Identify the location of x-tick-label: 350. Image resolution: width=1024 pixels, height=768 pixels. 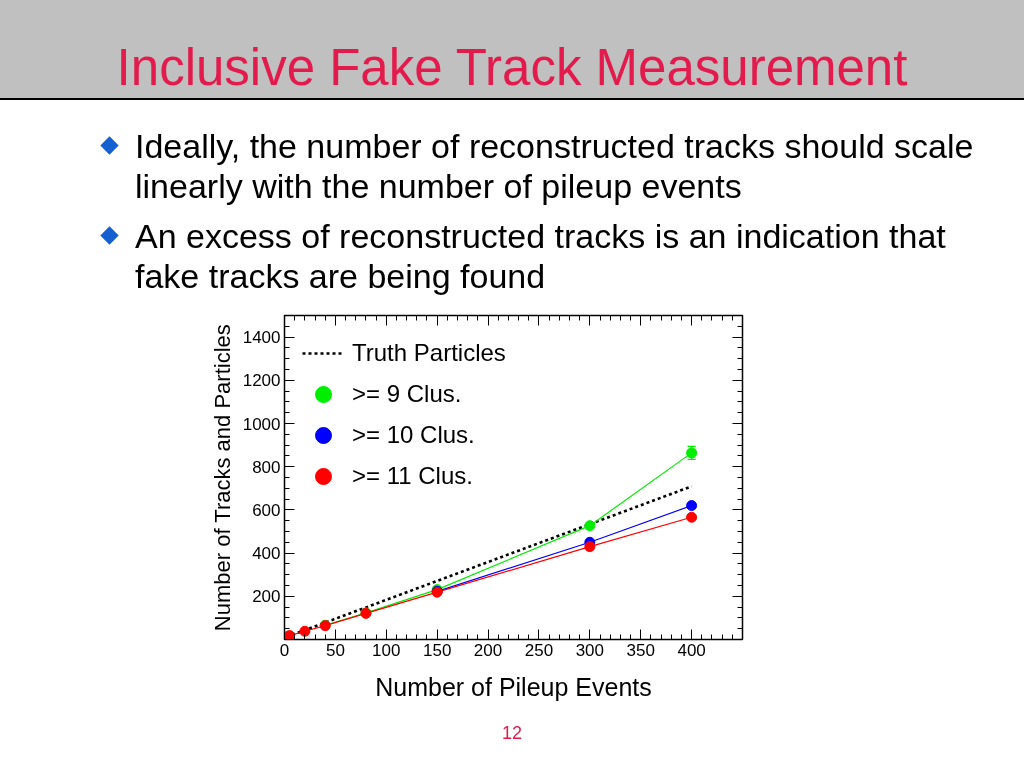
(640, 650).